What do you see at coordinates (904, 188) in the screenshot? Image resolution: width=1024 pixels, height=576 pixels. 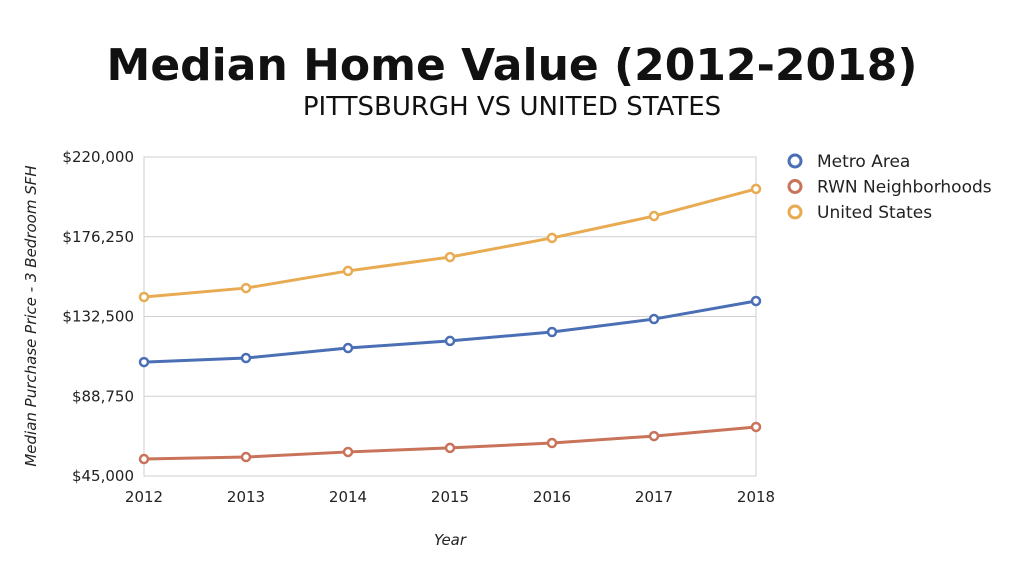 I see `legend-label: RWN Neighborhoods` at bounding box center [904, 188].